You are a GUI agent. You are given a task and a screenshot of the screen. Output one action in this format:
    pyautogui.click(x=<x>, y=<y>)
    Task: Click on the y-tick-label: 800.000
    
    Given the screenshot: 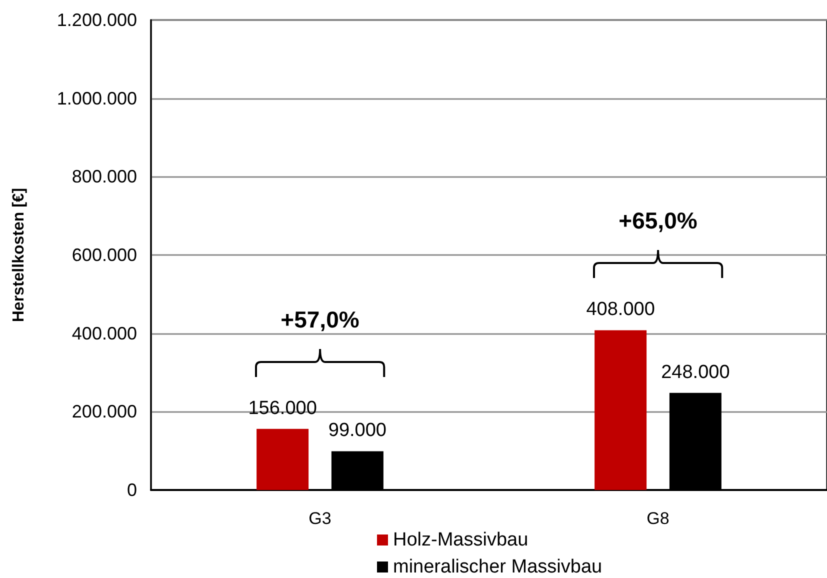 What is the action you would take?
    pyautogui.click(x=104, y=176)
    